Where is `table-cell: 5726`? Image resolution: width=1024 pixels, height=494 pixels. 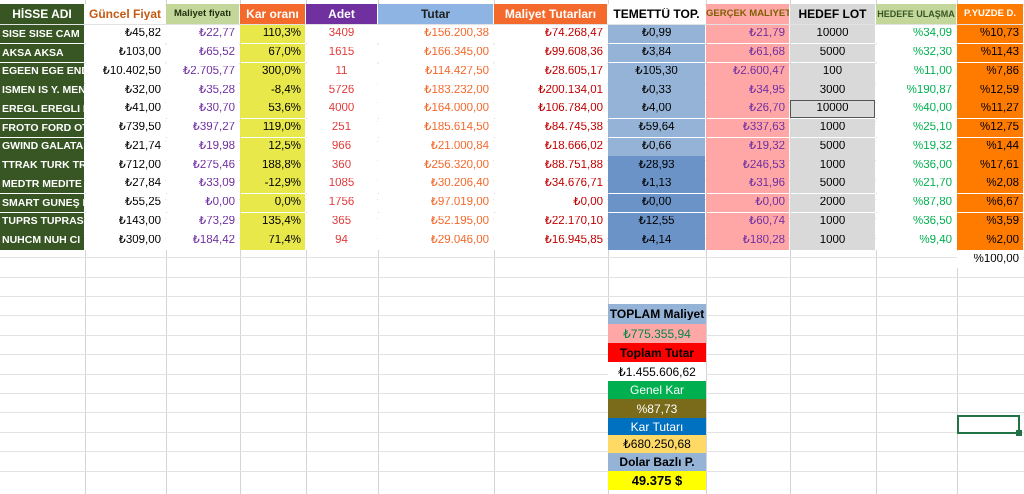 table-cell: 5726 is located at coordinates (341, 90).